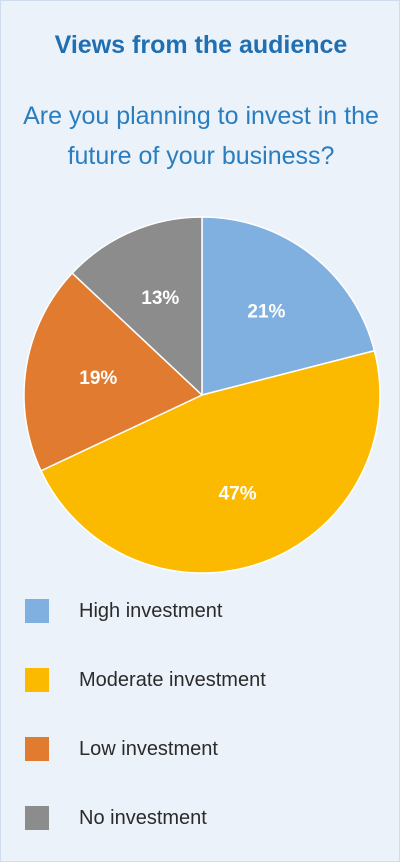 Image resolution: width=400 pixels, height=862 pixels. What do you see at coordinates (143, 818) in the screenshot?
I see `legend-label-no-investment: No investment` at bounding box center [143, 818].